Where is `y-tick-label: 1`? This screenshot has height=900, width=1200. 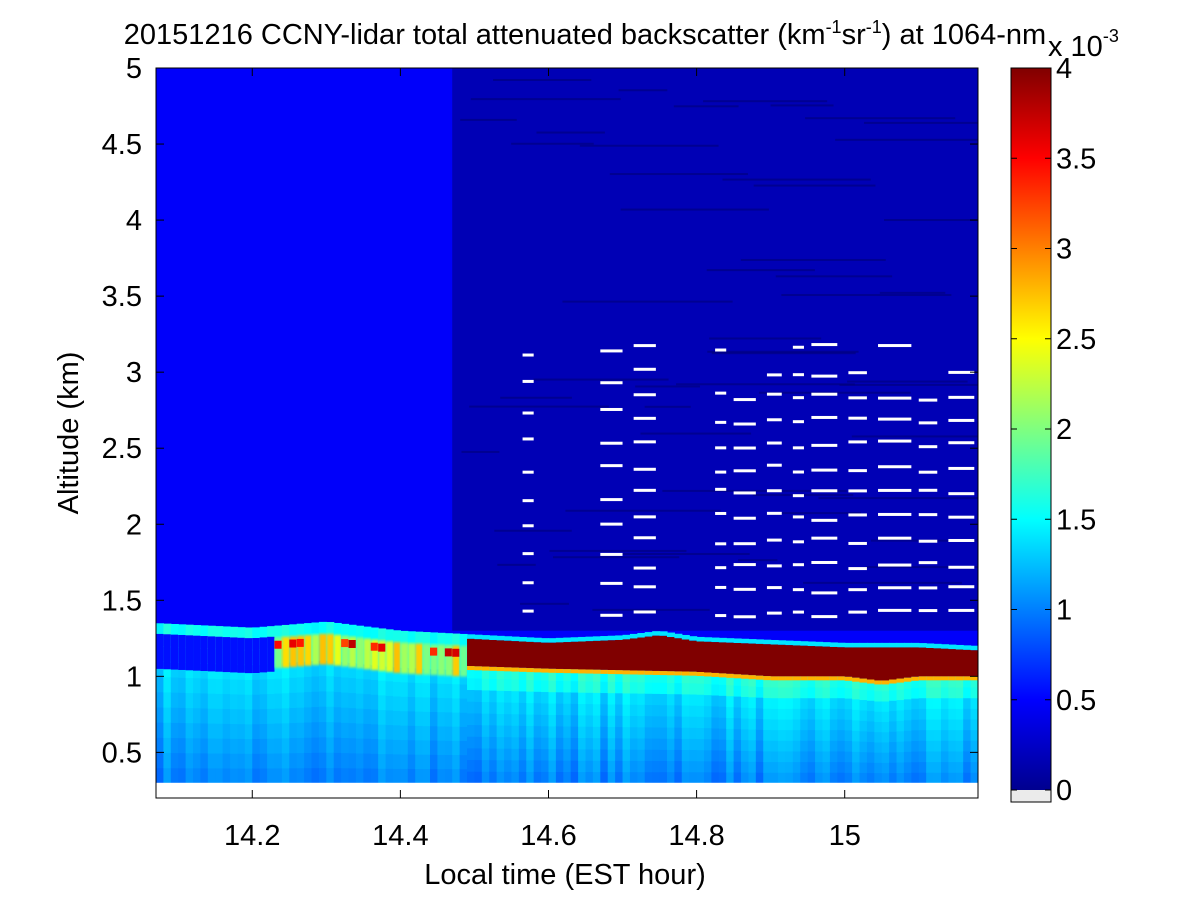 y-tick-label: 1 is located at coordinates (134, 677).